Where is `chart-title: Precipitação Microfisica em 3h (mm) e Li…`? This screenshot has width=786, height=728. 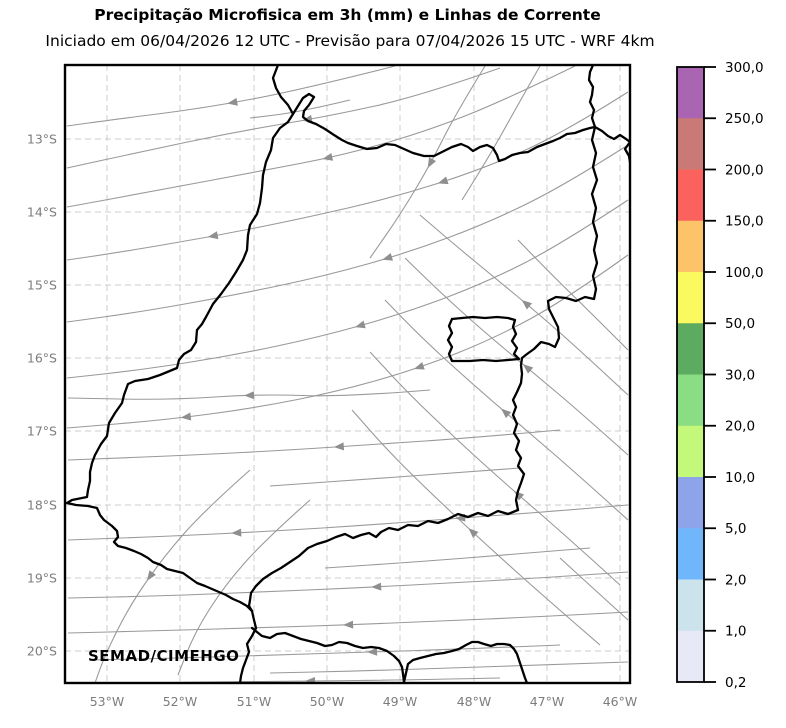
chart-title: Precipitação Microfisica em 3h (mm) e Li… is located at coordinates (347, 15).